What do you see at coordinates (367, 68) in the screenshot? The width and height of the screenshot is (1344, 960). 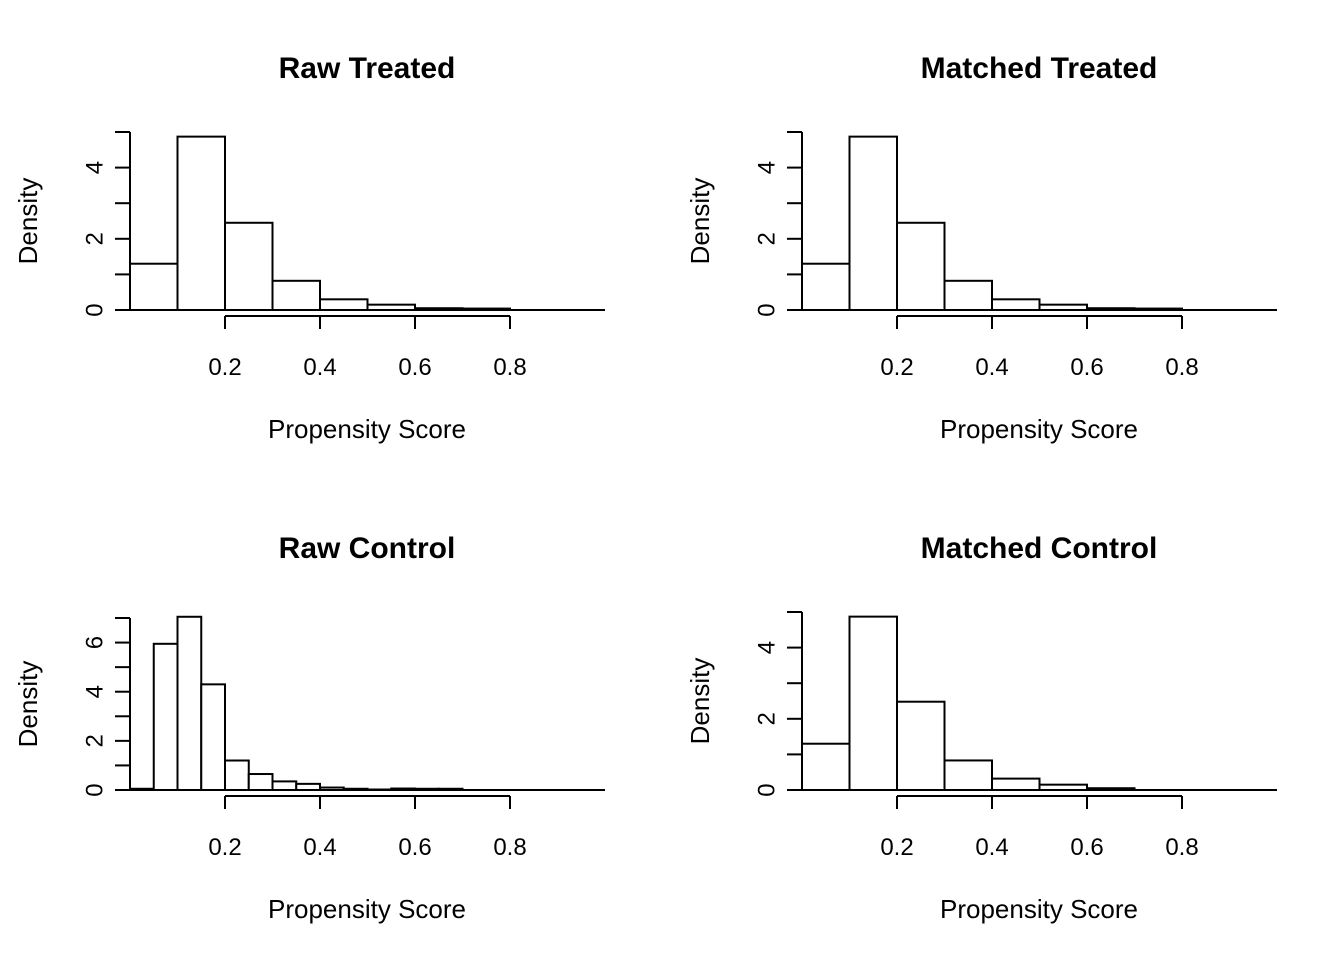 I see `chart-title: Raw Treated` at bounding box center [367, 68].